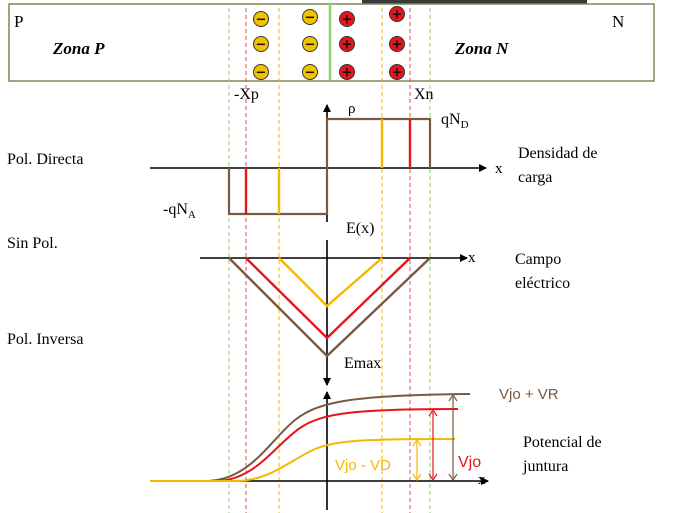 The width and height of the screenshot is (682, 513). What do you see at coordinates (453, 437) in the screenshot?
I see `dim-vjo-vr-heads` at bounding box center [453, 437].